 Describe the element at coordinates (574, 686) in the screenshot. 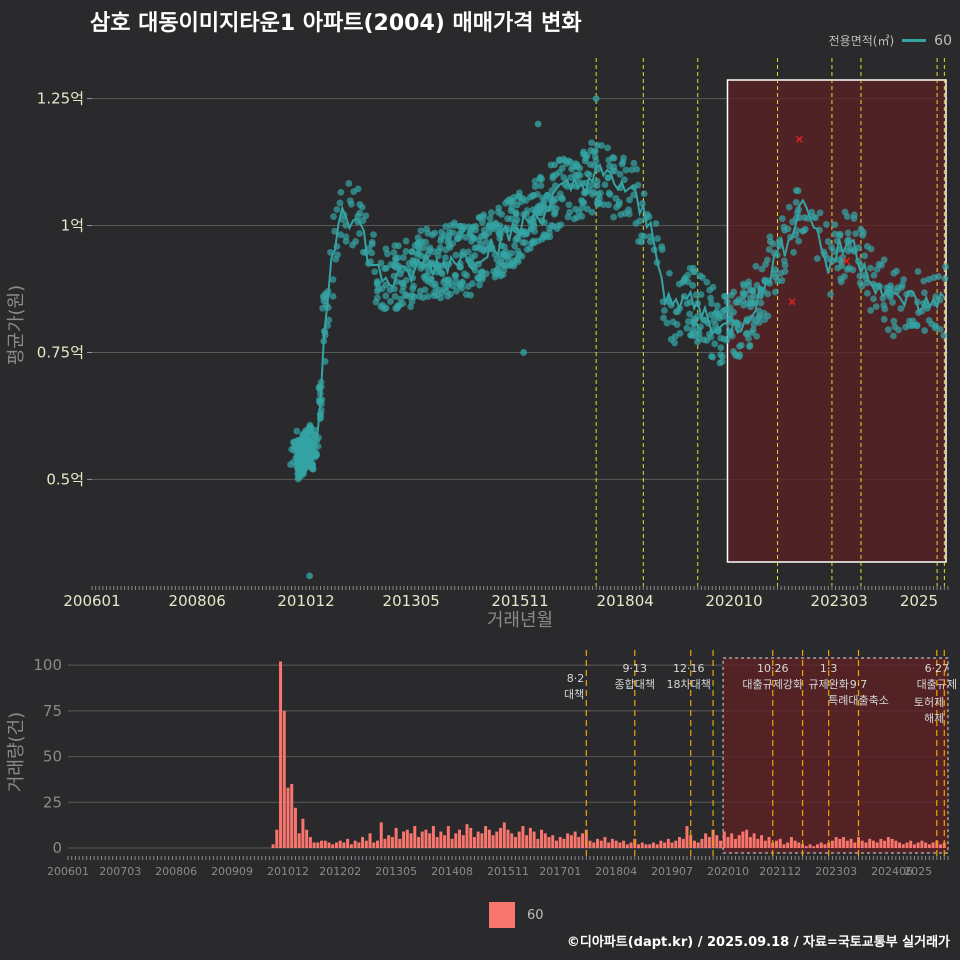

I see `policy-event-label: 8·2 대책` at that location.